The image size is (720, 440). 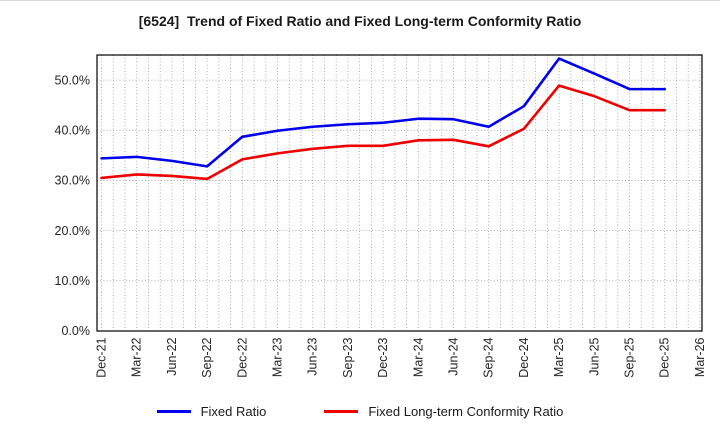 I want to click on x-tick-label: Jun-22, so click(x=172, y=356).